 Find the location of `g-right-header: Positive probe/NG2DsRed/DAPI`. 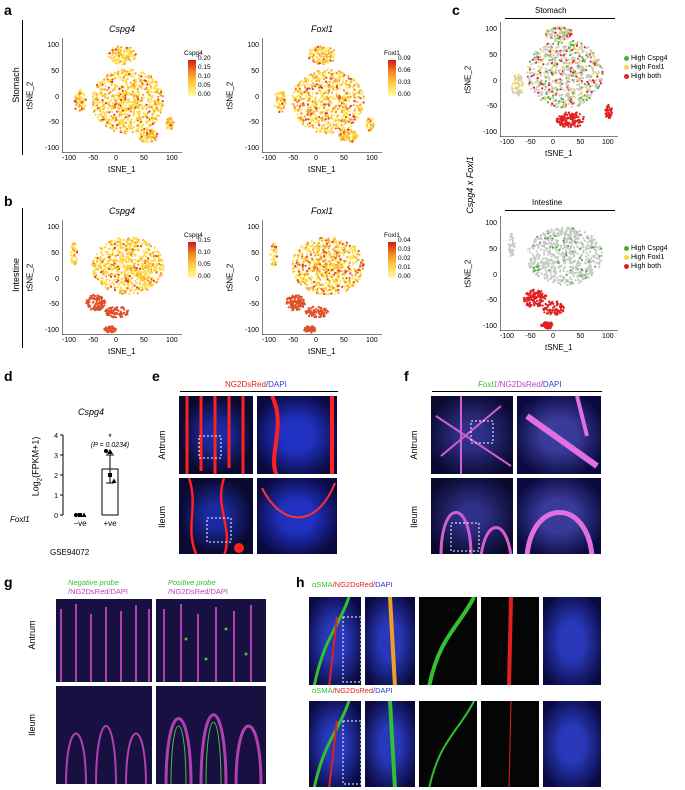

g-right-header: Positive probe/NG2DsRed/DAPI is located at coordinates (198, 587).